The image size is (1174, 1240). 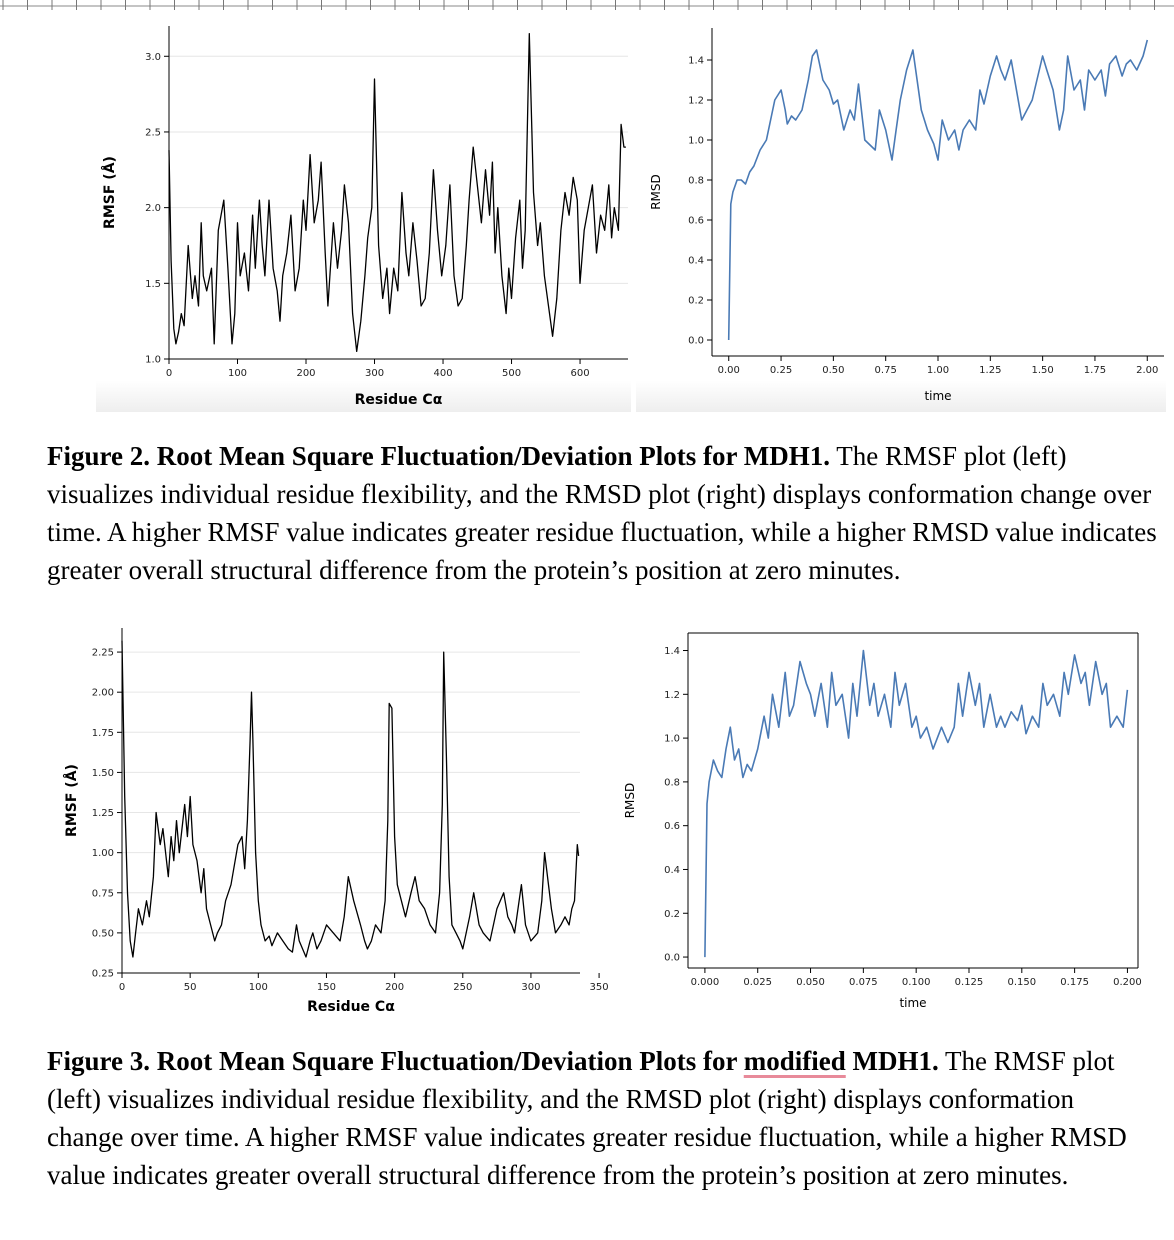 I want to click on y-tick-label: 2.0, so click(x=153, y=208).